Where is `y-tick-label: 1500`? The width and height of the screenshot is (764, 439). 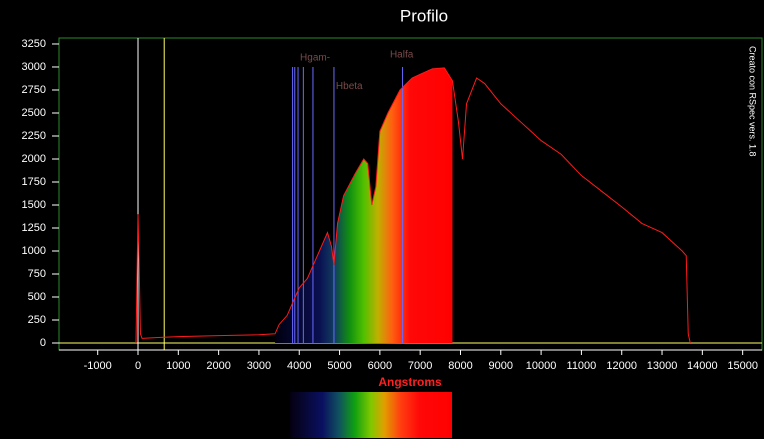 y-tick-label: 1500 is located at coordinates (34, 205).